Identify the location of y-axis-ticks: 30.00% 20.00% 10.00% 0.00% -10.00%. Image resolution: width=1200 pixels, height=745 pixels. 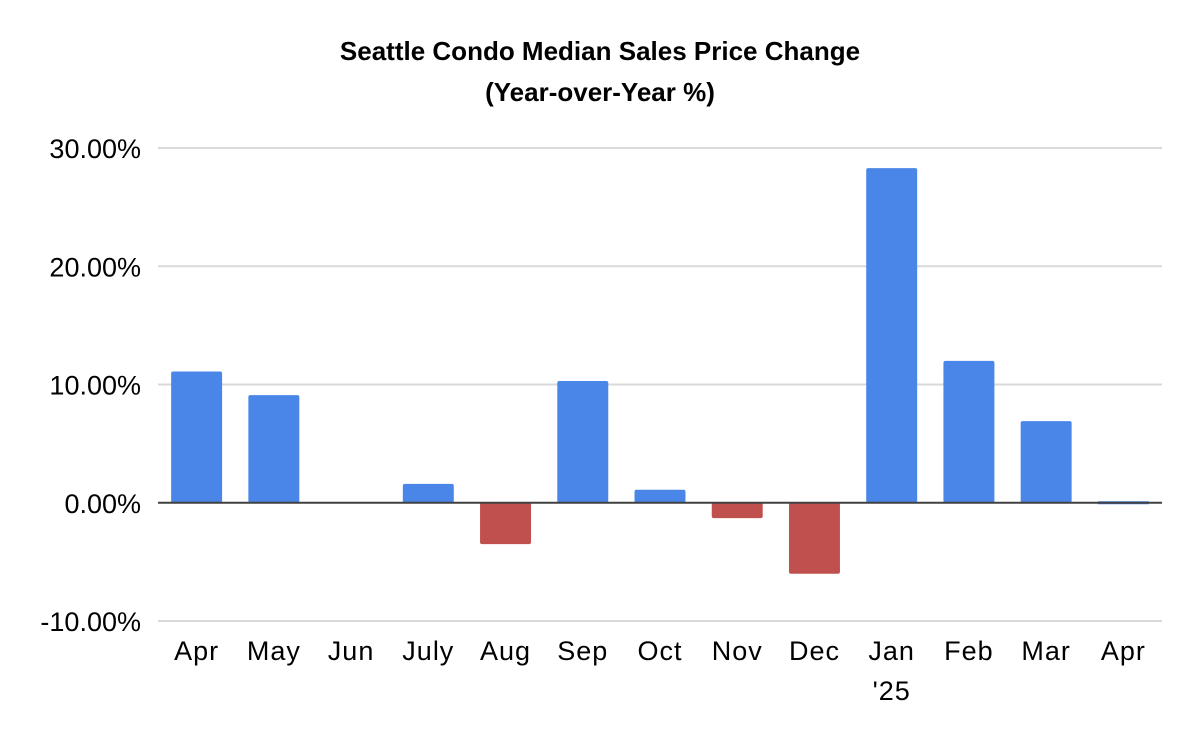
(90, 385).